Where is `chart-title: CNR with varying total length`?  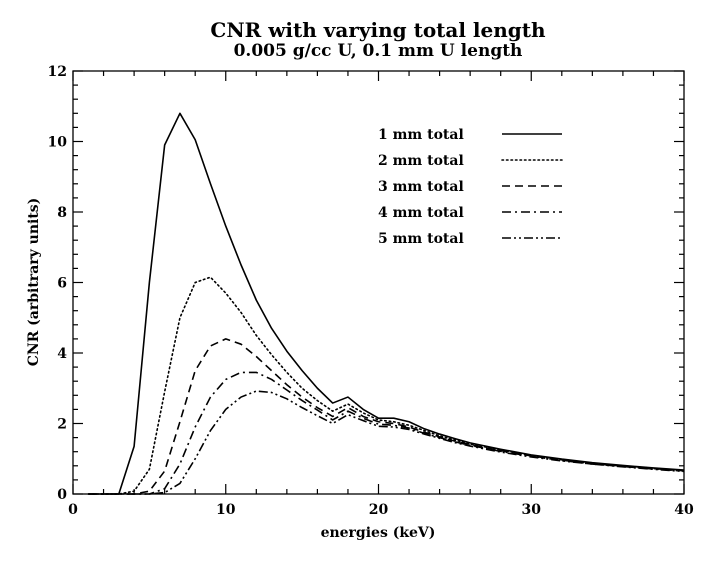
chart-title: CNR with varying total length is located at coordinates (378, 30).